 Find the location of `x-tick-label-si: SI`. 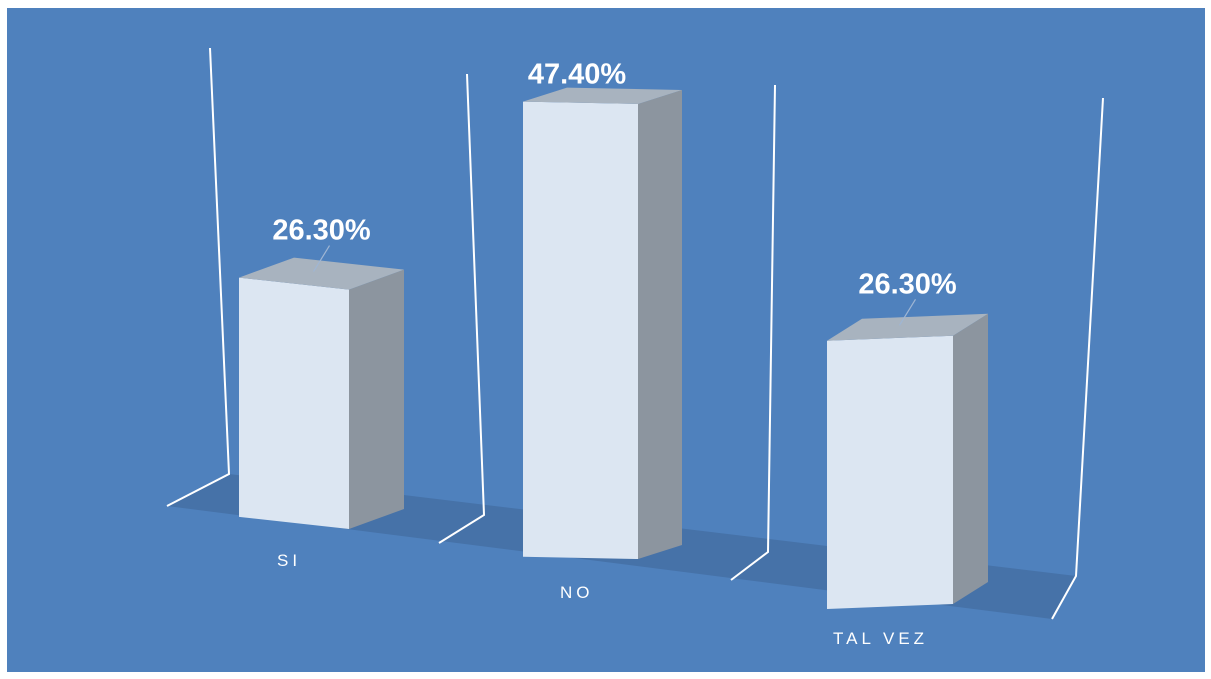

x-tick-label-si: SI is located at coordinates (289, 560).